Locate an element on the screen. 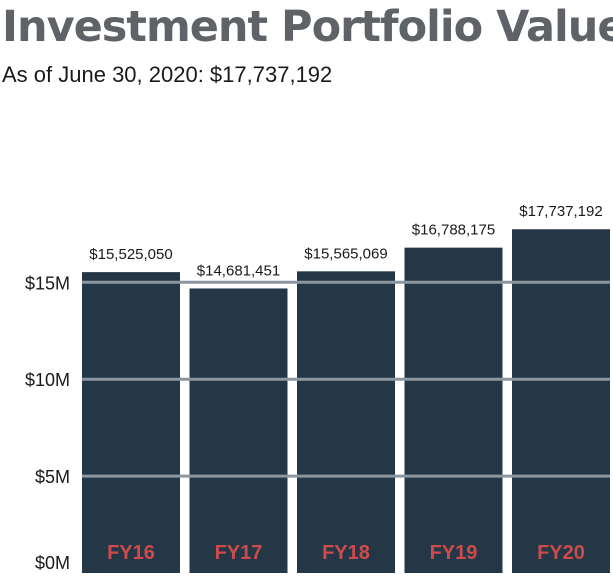  y-tick-label-0m: $0M is located at coordinates (52, 563).